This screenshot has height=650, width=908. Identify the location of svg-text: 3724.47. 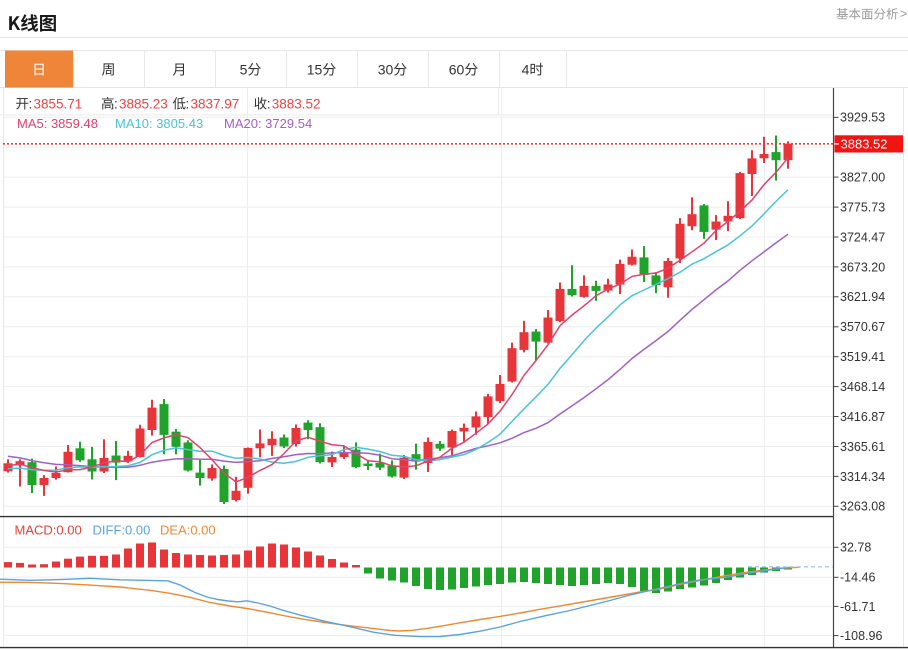
(862, 237).